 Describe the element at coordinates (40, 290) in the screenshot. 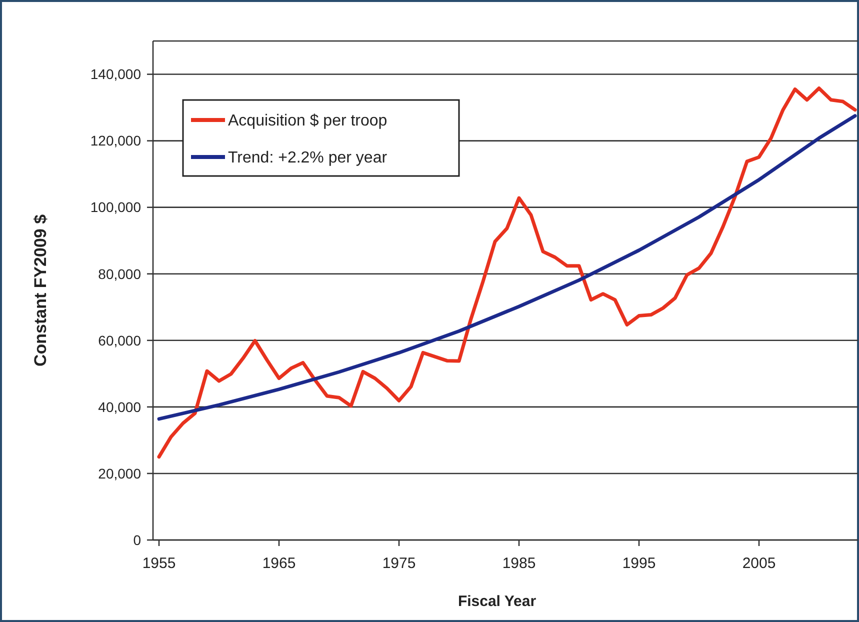

I see `y-axis-title: Constant FY2009 $` at that location.